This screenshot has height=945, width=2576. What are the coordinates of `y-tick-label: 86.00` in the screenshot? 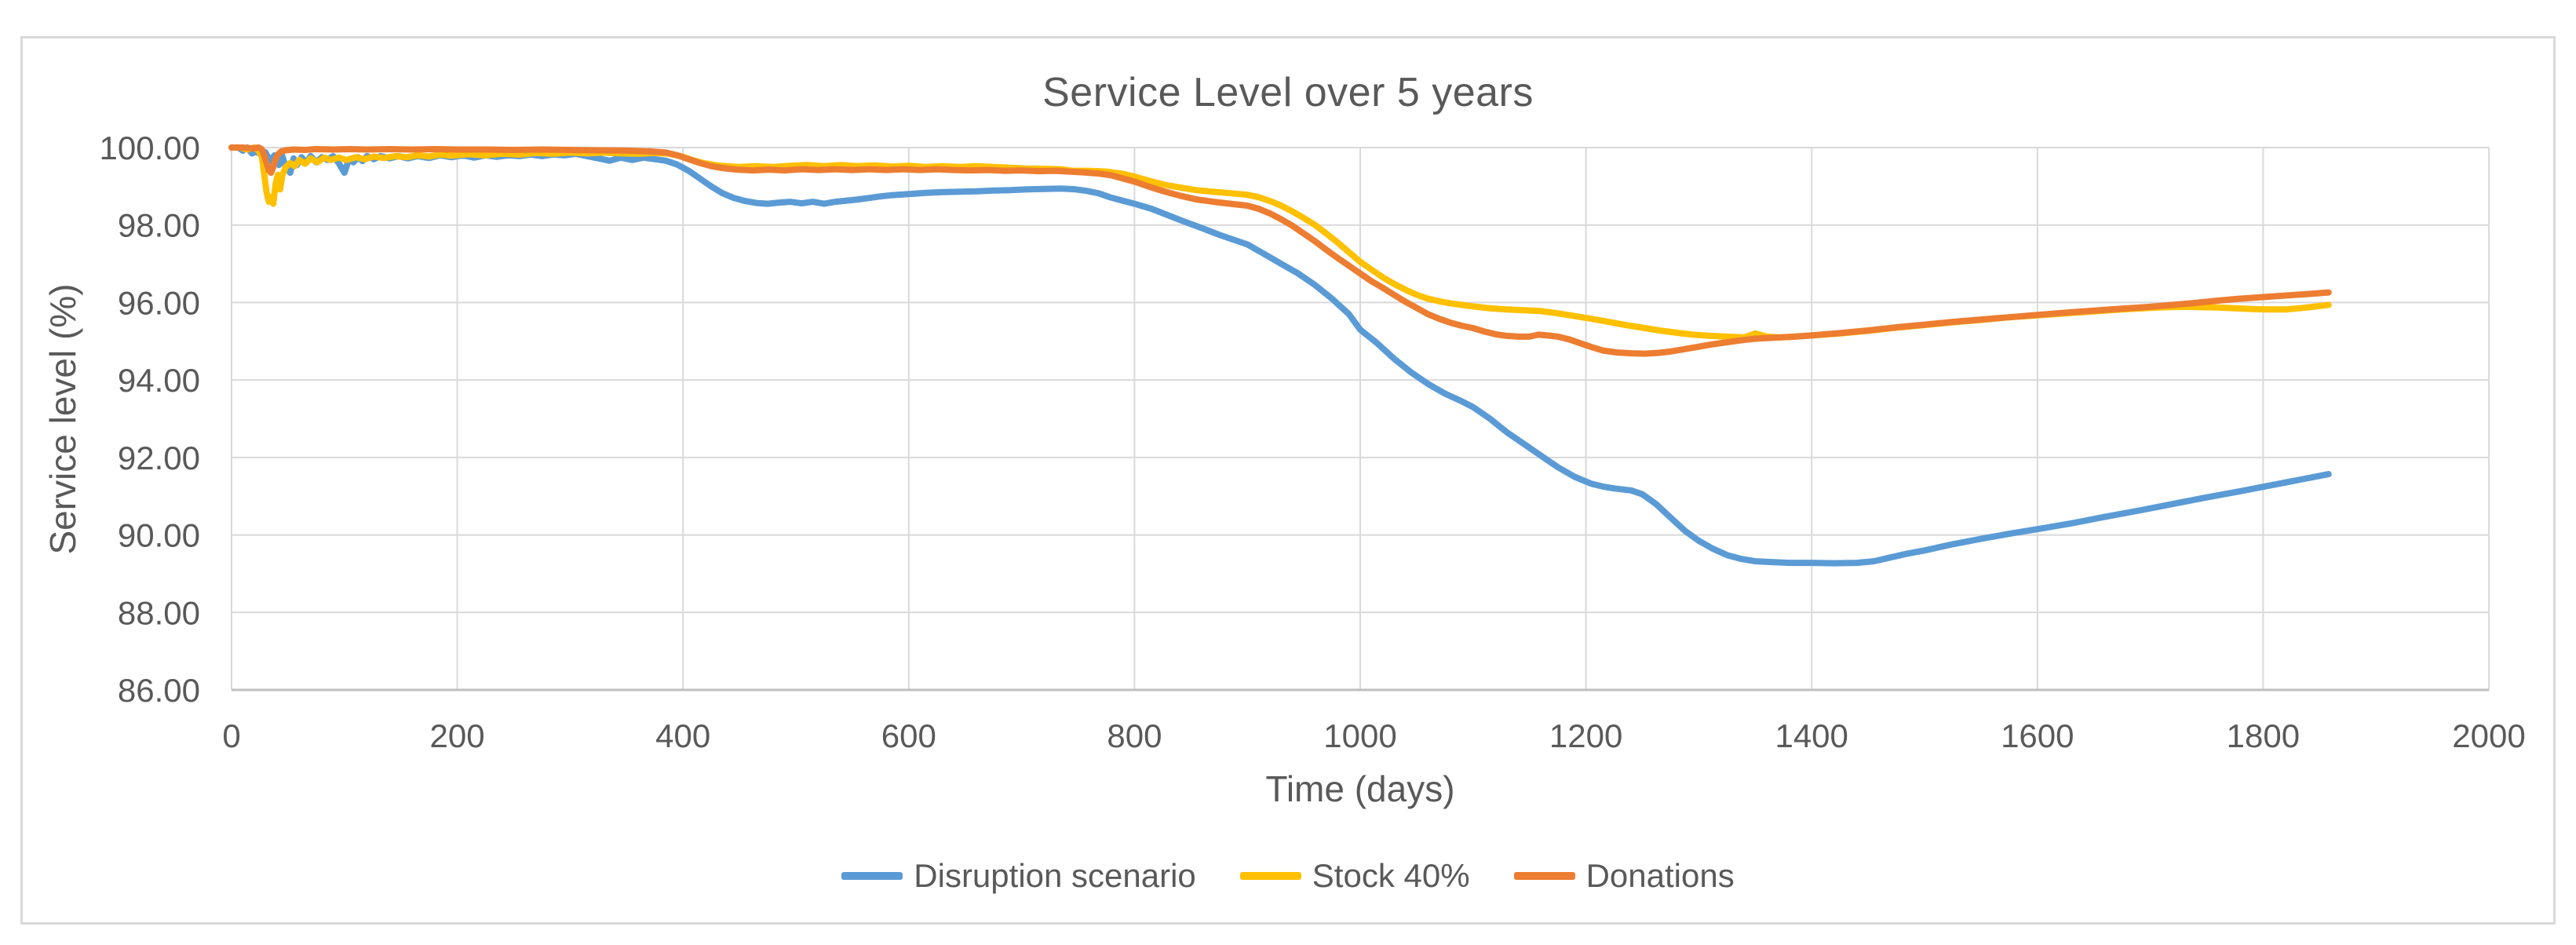 It's located at (159, 690).